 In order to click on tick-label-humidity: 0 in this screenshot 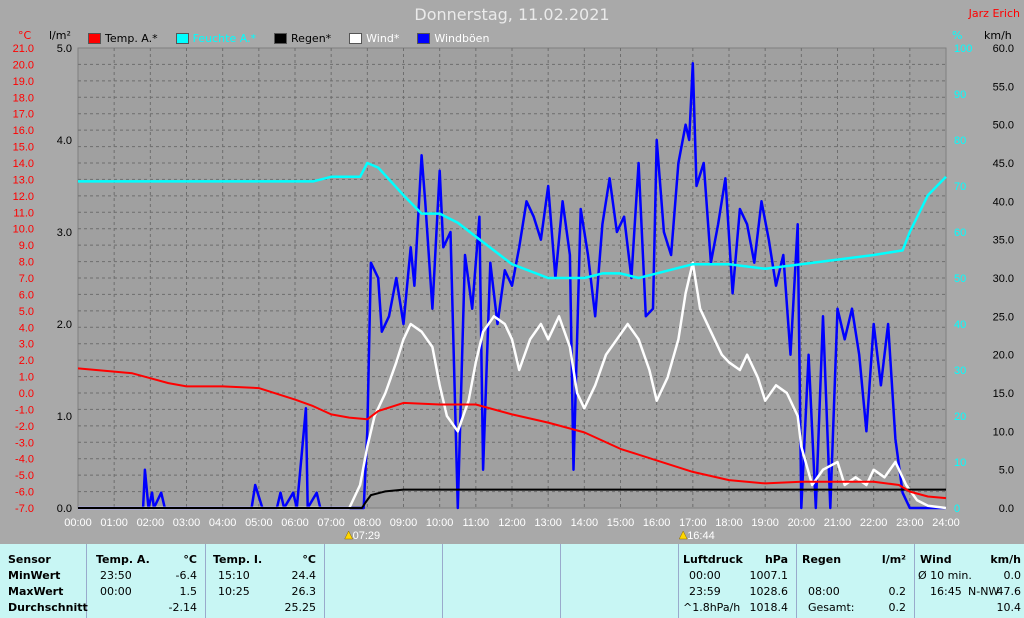, I will do `click(957, 509)`.